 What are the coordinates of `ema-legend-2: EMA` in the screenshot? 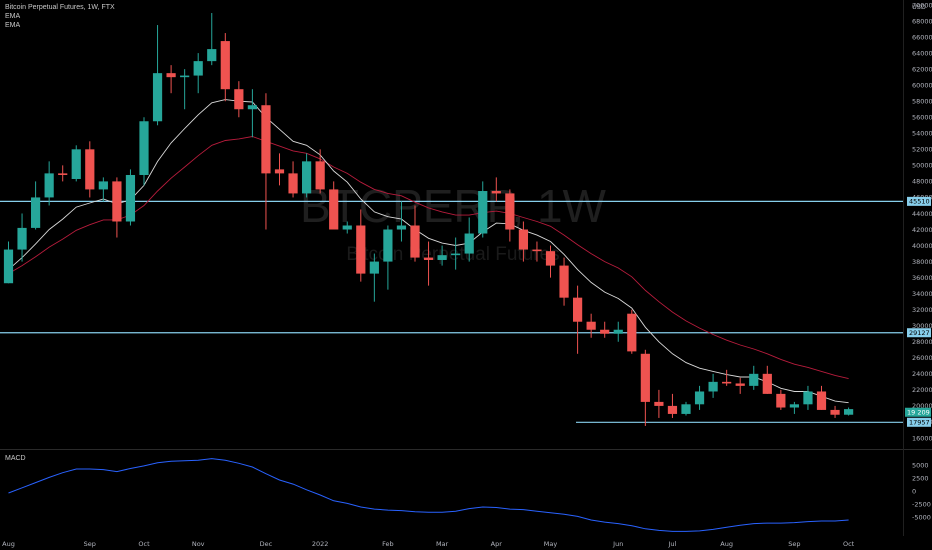 It's located at (13, 25).